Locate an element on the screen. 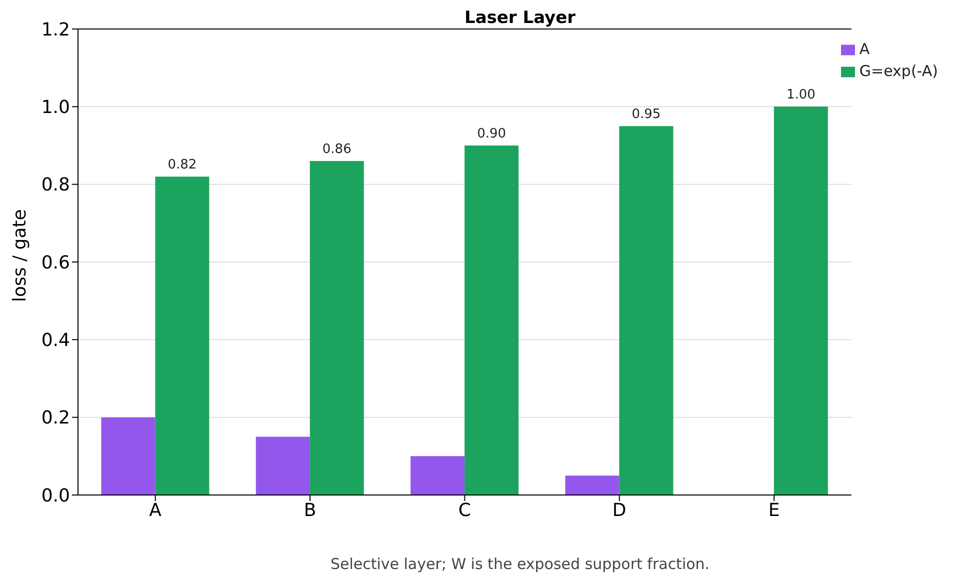  data-label: 0.86 is located at coordinates (337, 150).